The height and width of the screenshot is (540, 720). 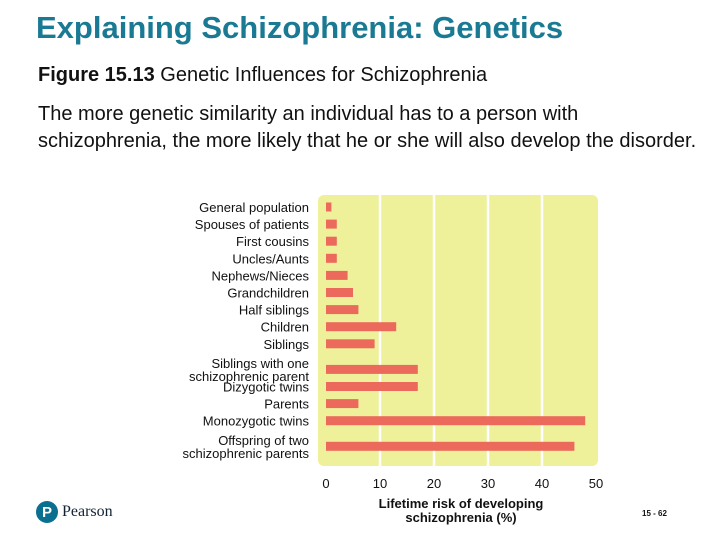 I want to click on category-label: schizophrenic parents, so click(x=246, y=453).